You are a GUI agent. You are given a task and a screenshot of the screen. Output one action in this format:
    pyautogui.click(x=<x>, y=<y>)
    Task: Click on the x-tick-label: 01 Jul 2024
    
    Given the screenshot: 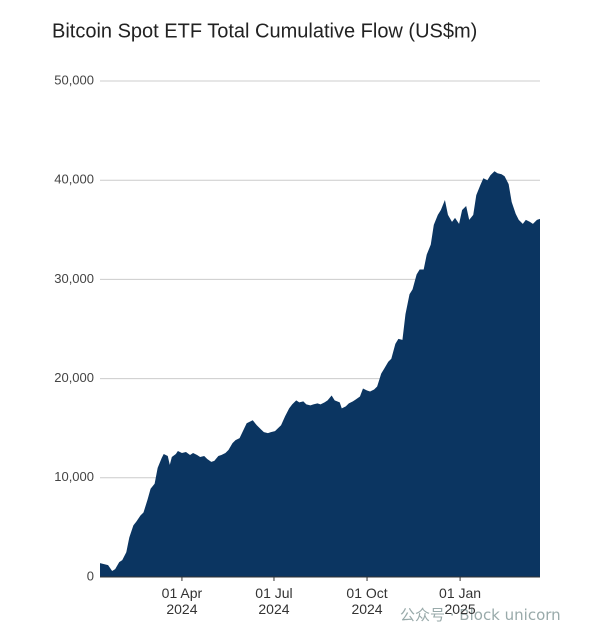 What is the action you would take?
    pyautogui.click(x=274, y=601)
    